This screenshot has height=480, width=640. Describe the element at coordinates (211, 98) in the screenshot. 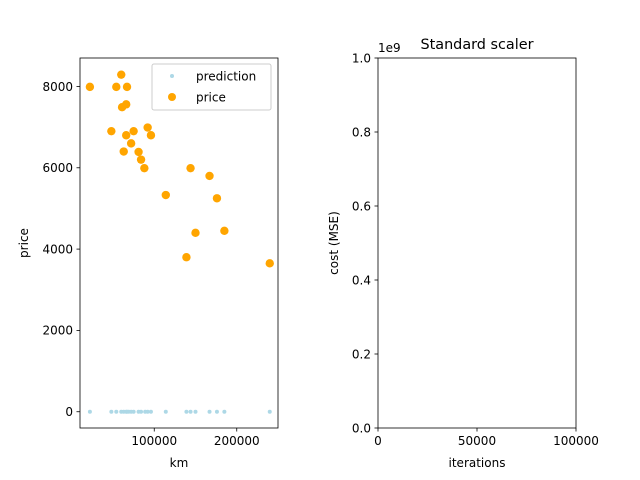

I see `legend-label-price: price` at that location.